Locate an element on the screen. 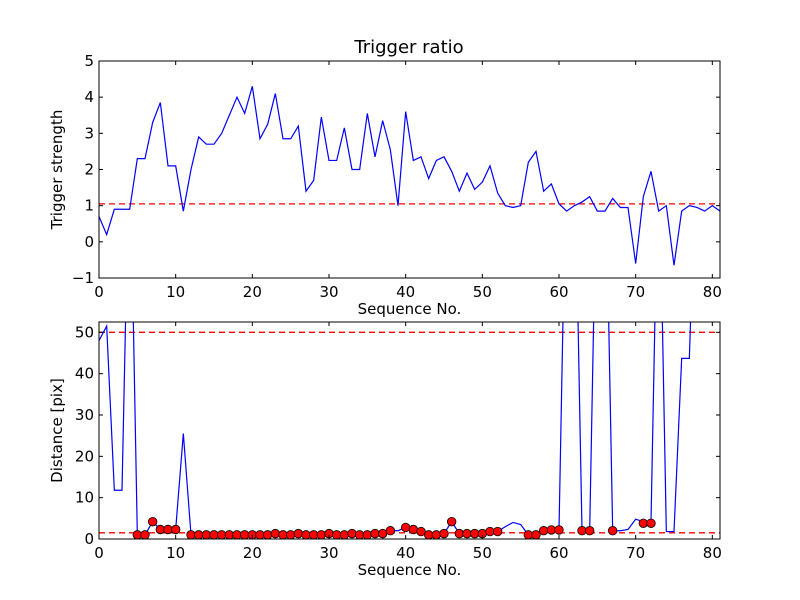  chart-title: Trigger ratio is located at coordinates (408, 47).